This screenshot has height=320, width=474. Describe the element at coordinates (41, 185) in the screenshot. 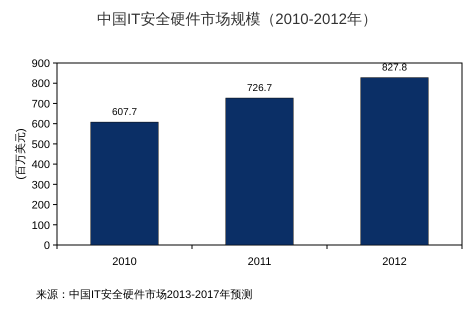

I see `y-tick-label: 300` at that location.